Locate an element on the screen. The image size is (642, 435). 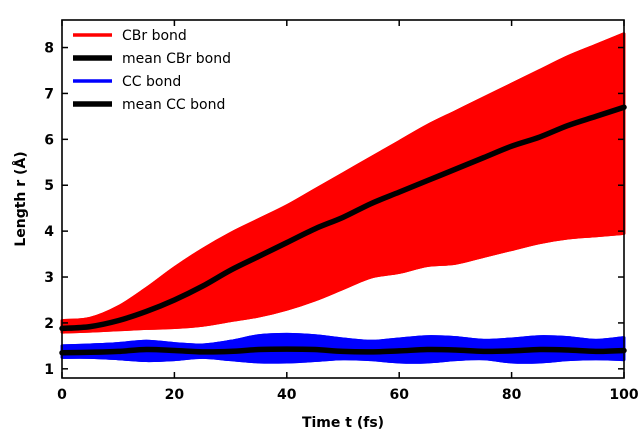
legend-label: mean CC bond is located at coordinates (173, 105).